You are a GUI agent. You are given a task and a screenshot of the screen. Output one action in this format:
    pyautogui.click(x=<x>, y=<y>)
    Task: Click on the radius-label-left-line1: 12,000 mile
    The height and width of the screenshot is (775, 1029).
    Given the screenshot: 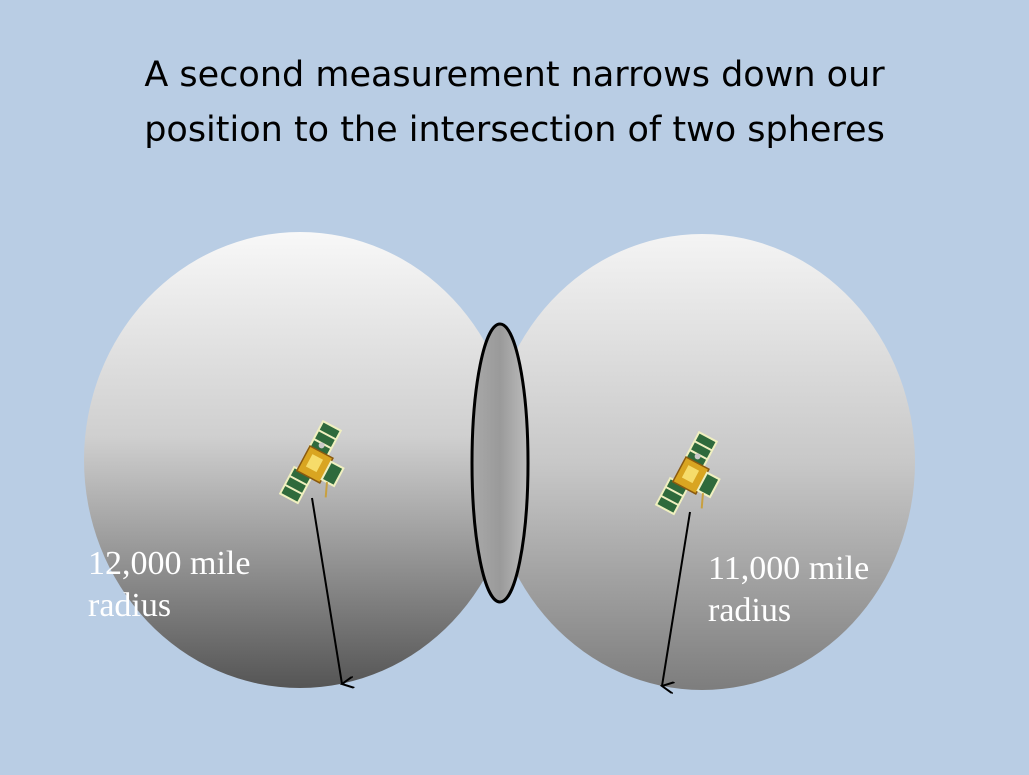 What is the action you would take?
    pyautogui.click(x=169, y=563)
    